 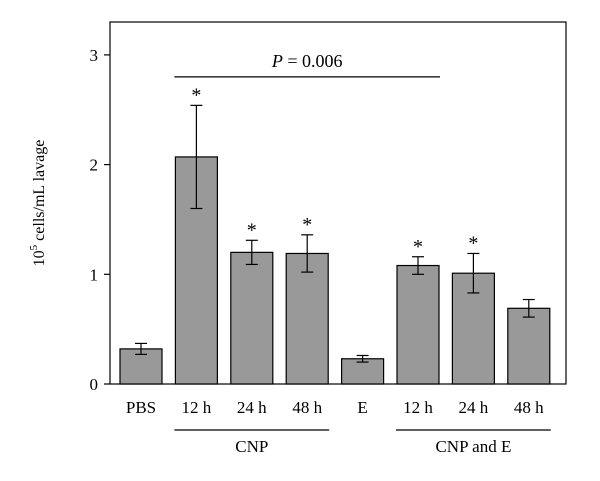 What do you see at coordinates (100, 220) in the screenshot?
I see `y-axis-ticks: 0 1 2 3` at bounding box center [100, 220].